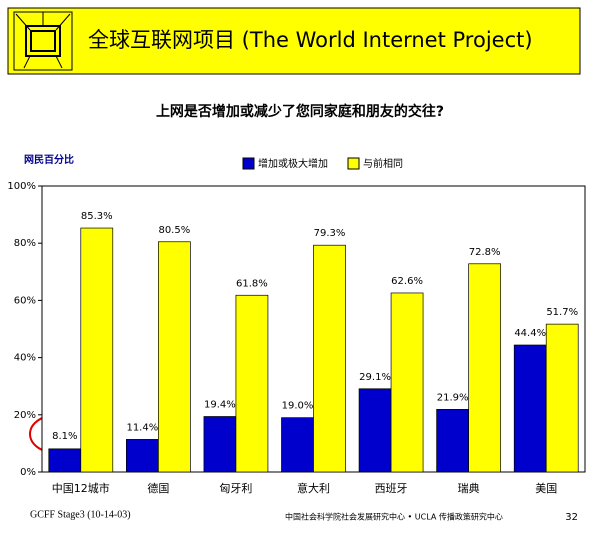 This screenshot has height=544, width=600. What do you see at coordinates (81, 488) in the screenshot?
I see `x-tick-label: 中国12城市` at bounding box center [81, 488].